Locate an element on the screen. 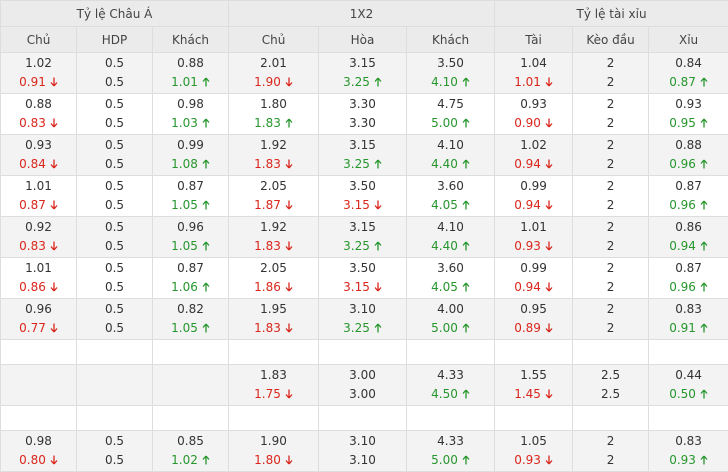 This screenshot has width=728, height=472. odds-value: 4.10 is located at coordinates (444, 82).